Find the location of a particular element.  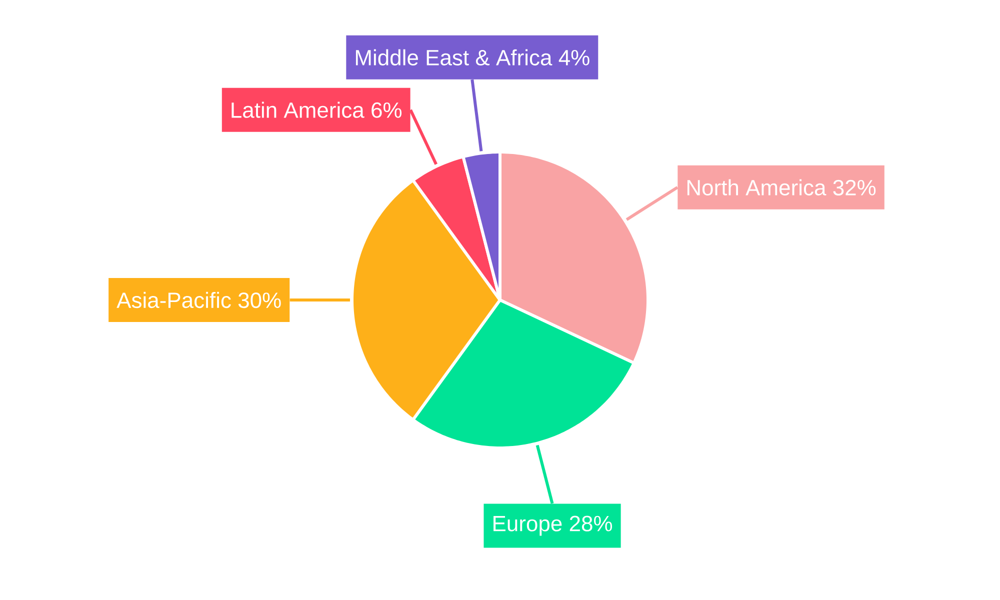

data-label: 4% is located at coordinates (574, 58).